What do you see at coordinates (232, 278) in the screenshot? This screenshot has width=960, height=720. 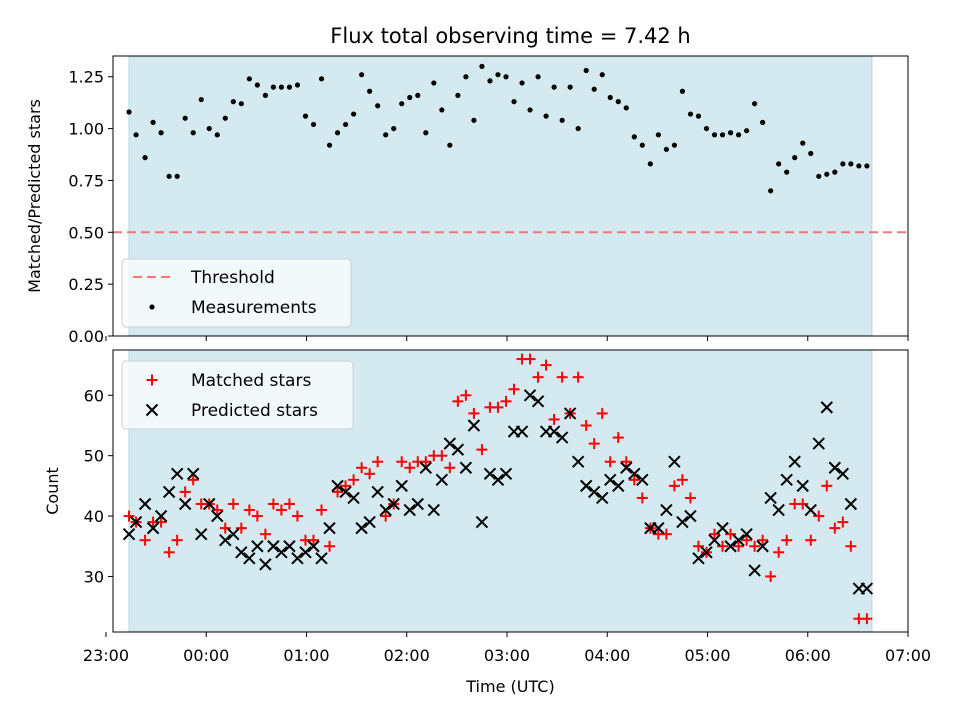 I see `legend-threshold-label: Threshold` at bounding box center [232, 278].